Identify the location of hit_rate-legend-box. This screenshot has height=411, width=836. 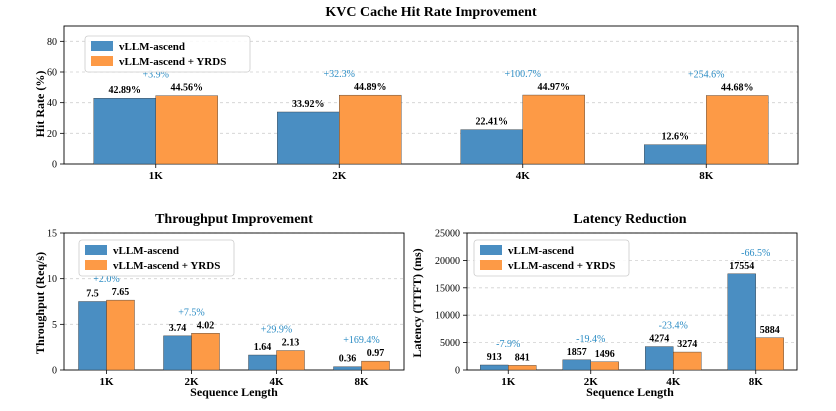
(167, 54).